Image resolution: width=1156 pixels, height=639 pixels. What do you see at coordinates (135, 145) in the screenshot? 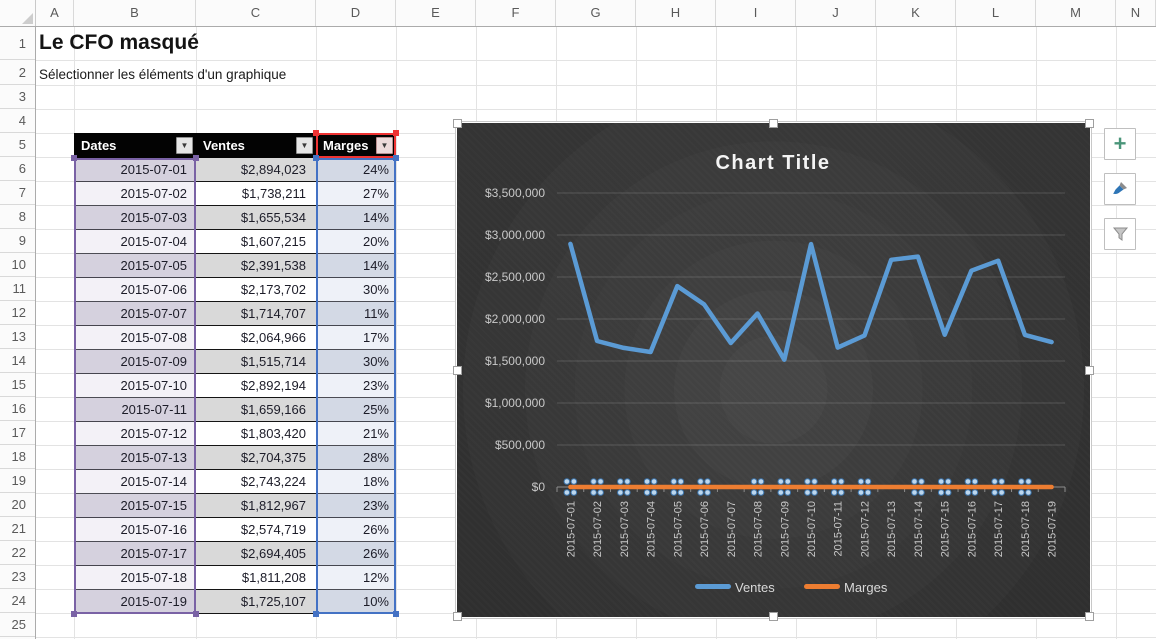
I see `table-header-dates: Dates ▼` at bounding box center [135, 145].